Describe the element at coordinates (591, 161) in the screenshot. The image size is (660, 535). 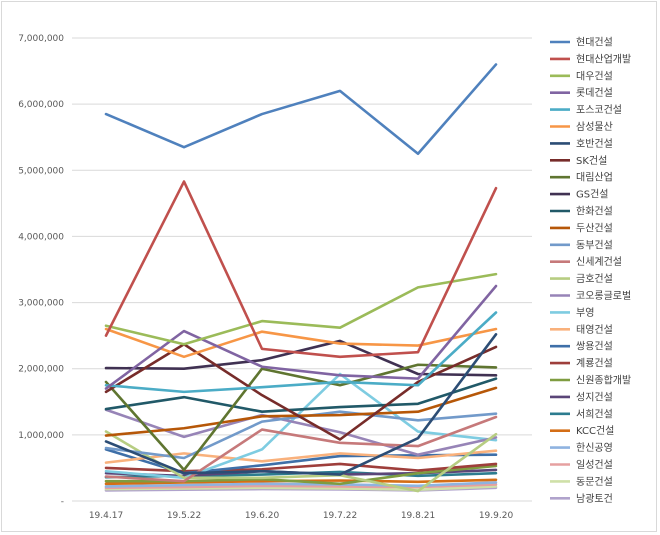
I see `legend-label-7: SK건설` at that location.